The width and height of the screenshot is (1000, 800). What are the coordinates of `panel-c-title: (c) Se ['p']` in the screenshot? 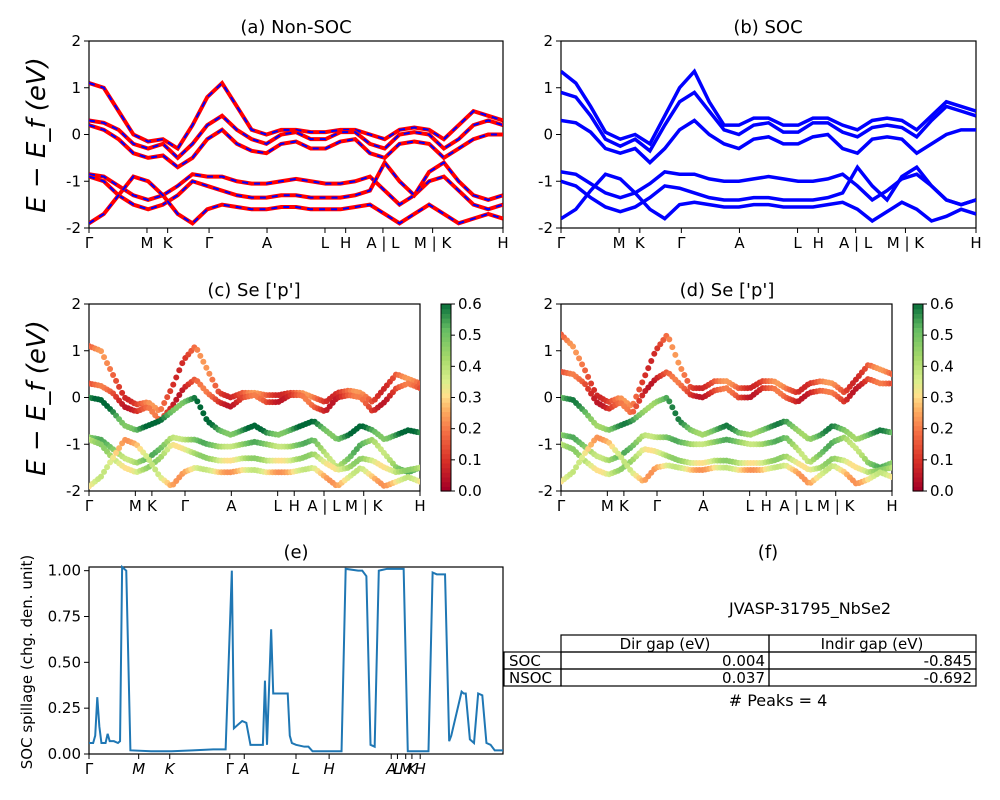 It's located at (253, 290).